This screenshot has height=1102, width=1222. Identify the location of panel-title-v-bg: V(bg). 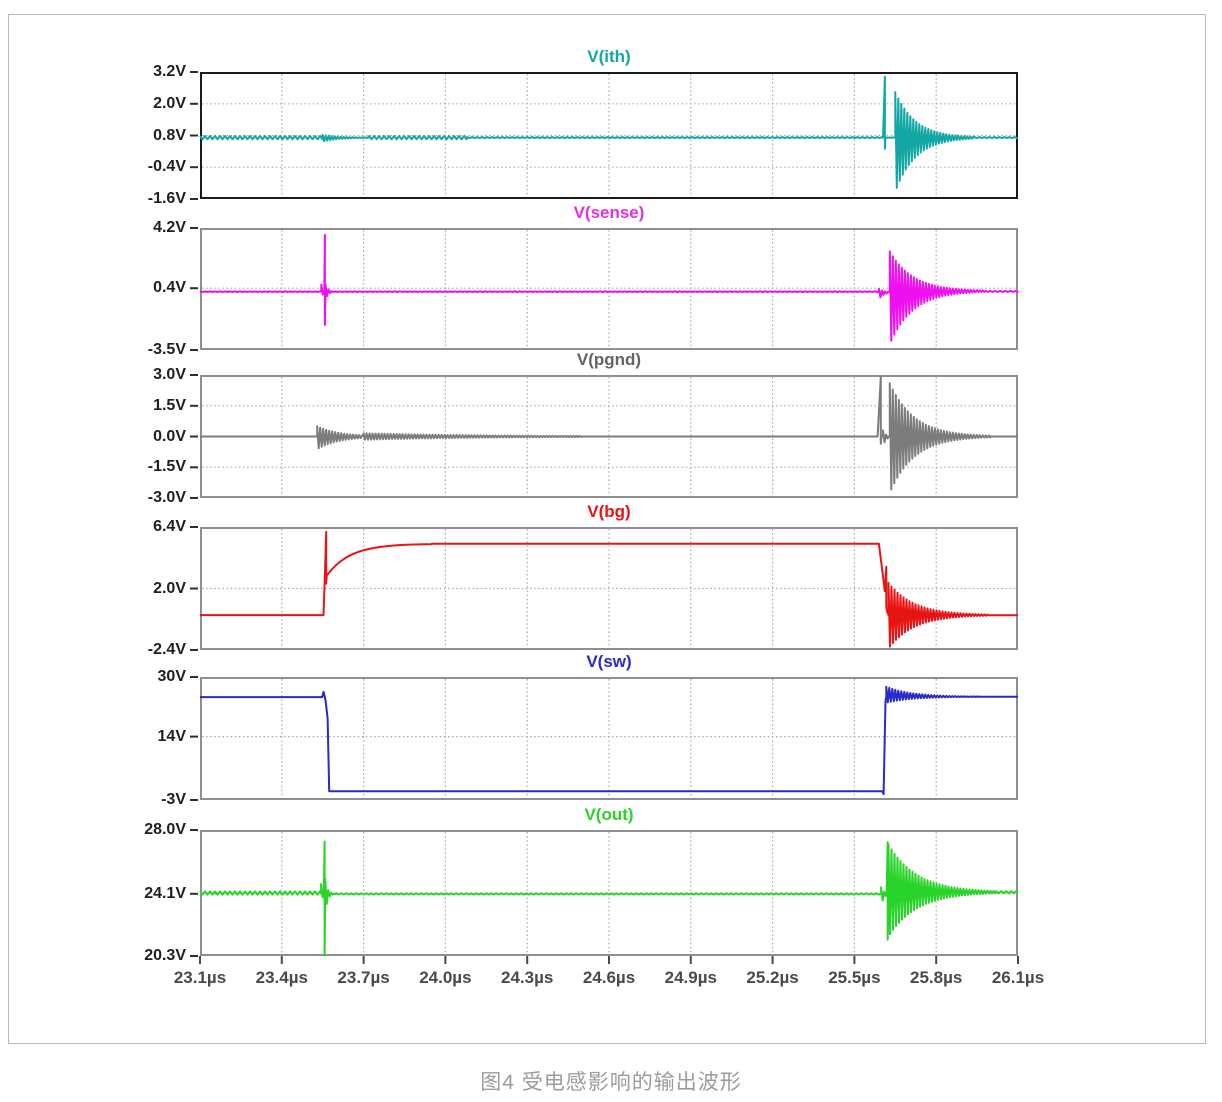
(609, 511).